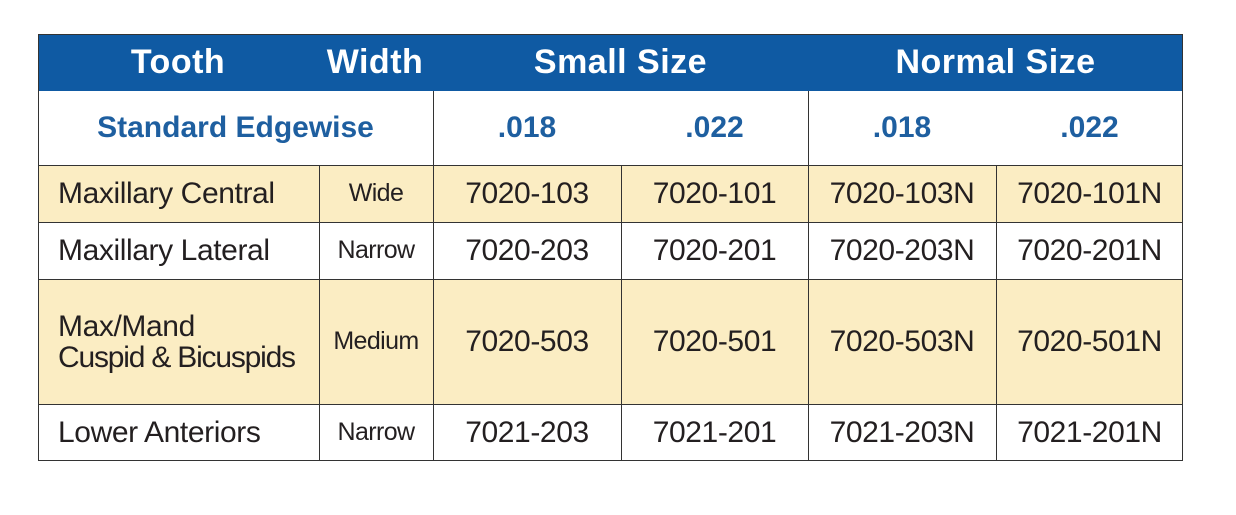 This screenshot has height=515, width=1236. Describe the element at coordinates (527, 128) in the screenshot. I see `subheader-small-018: .018` at that location.